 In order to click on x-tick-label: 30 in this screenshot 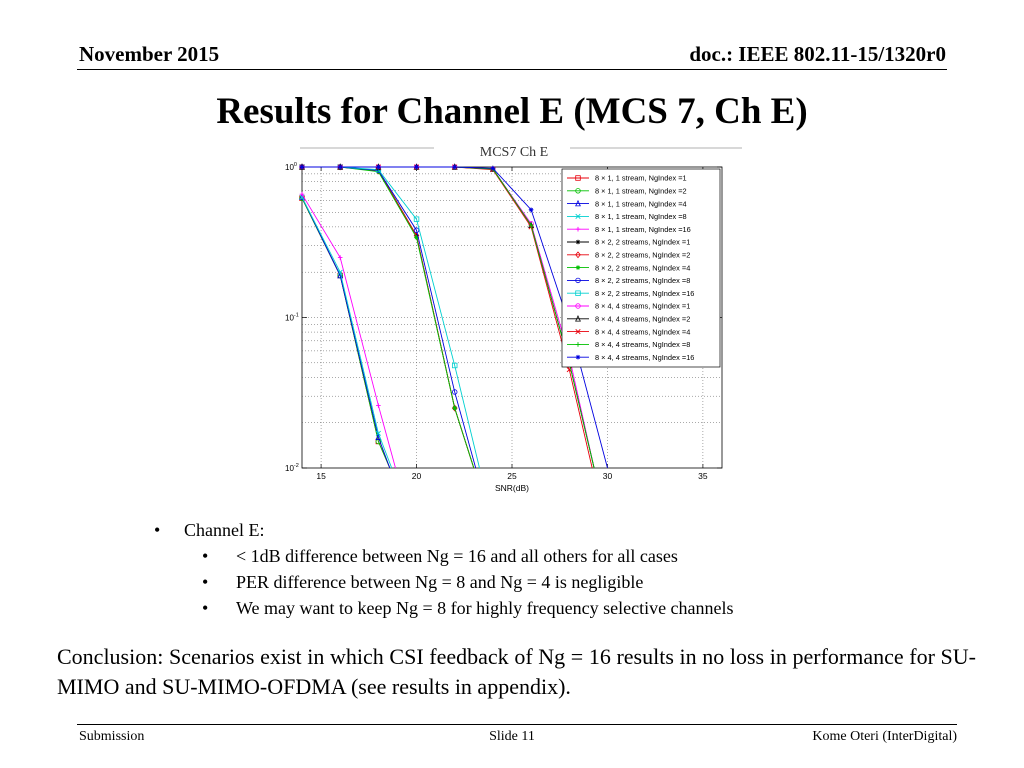, I will do `click(608, 476)`.